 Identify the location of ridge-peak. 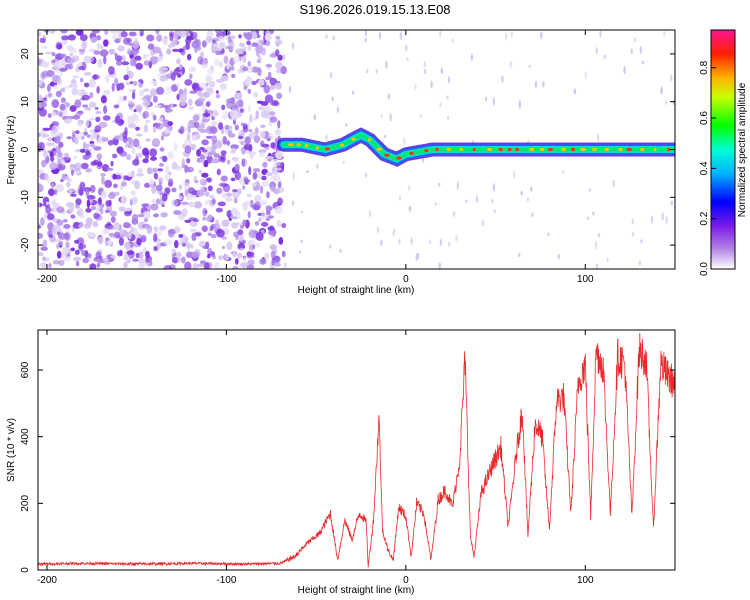
(542, 149).